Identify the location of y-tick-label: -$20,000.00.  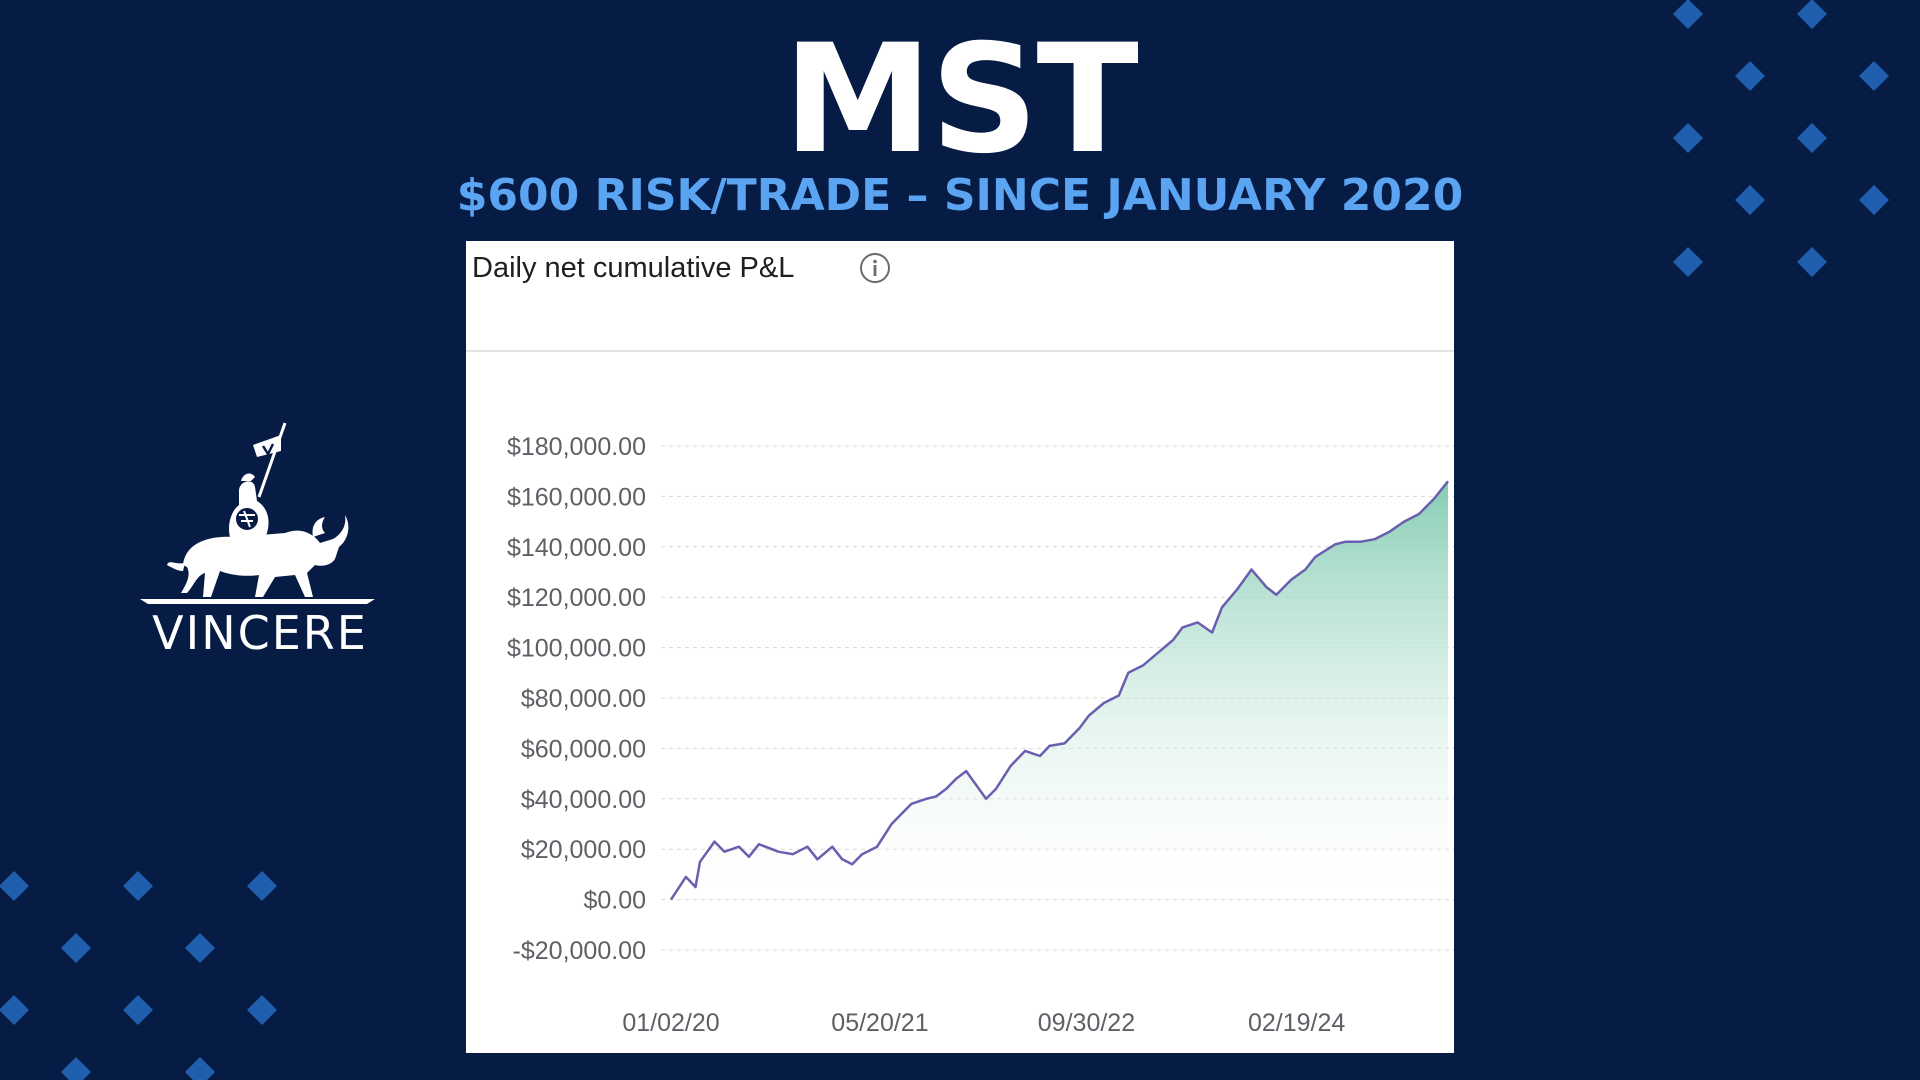
(579, 951).